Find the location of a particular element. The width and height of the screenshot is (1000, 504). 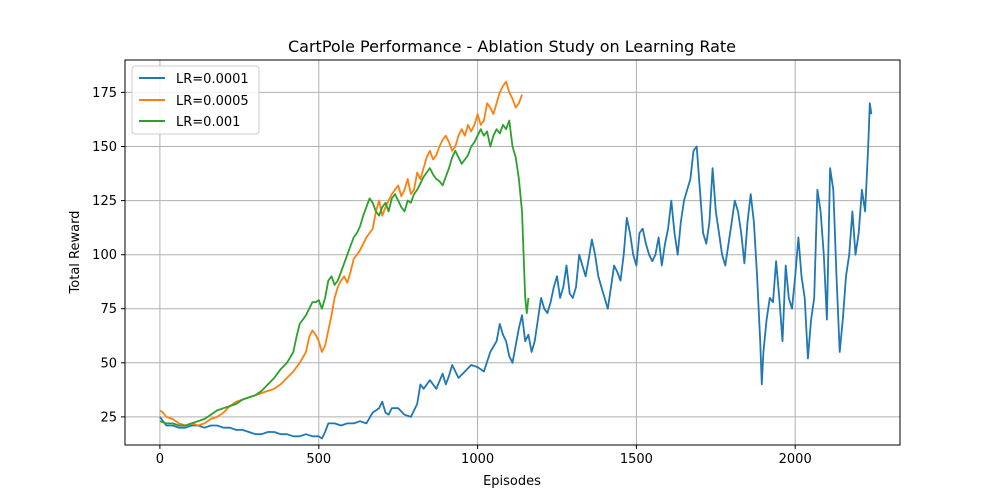

x-tick-label: 1500 is located at coordinates (636, 459).